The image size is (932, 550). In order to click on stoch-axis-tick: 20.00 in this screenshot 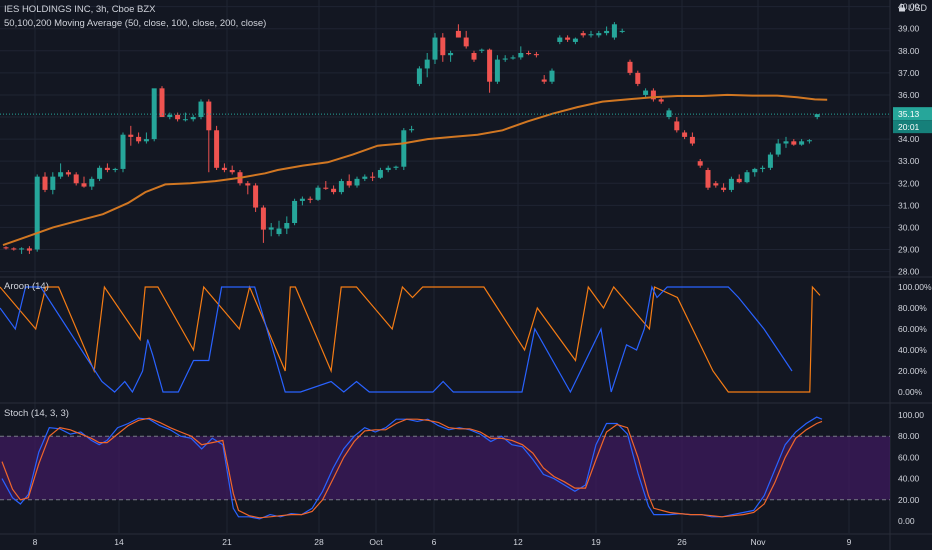, I will do `click(909, 500)`.